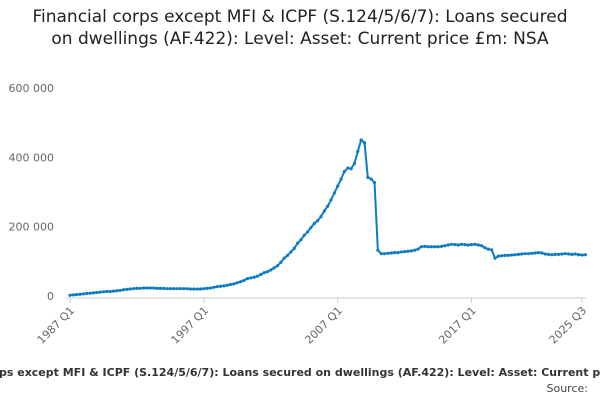 The width and height of the screenshot is (600, 400). What do you see at coordinates (32, 88) in the screenshot?
I see `y-tick-label: 600 000` at bounding box center [32, 88].